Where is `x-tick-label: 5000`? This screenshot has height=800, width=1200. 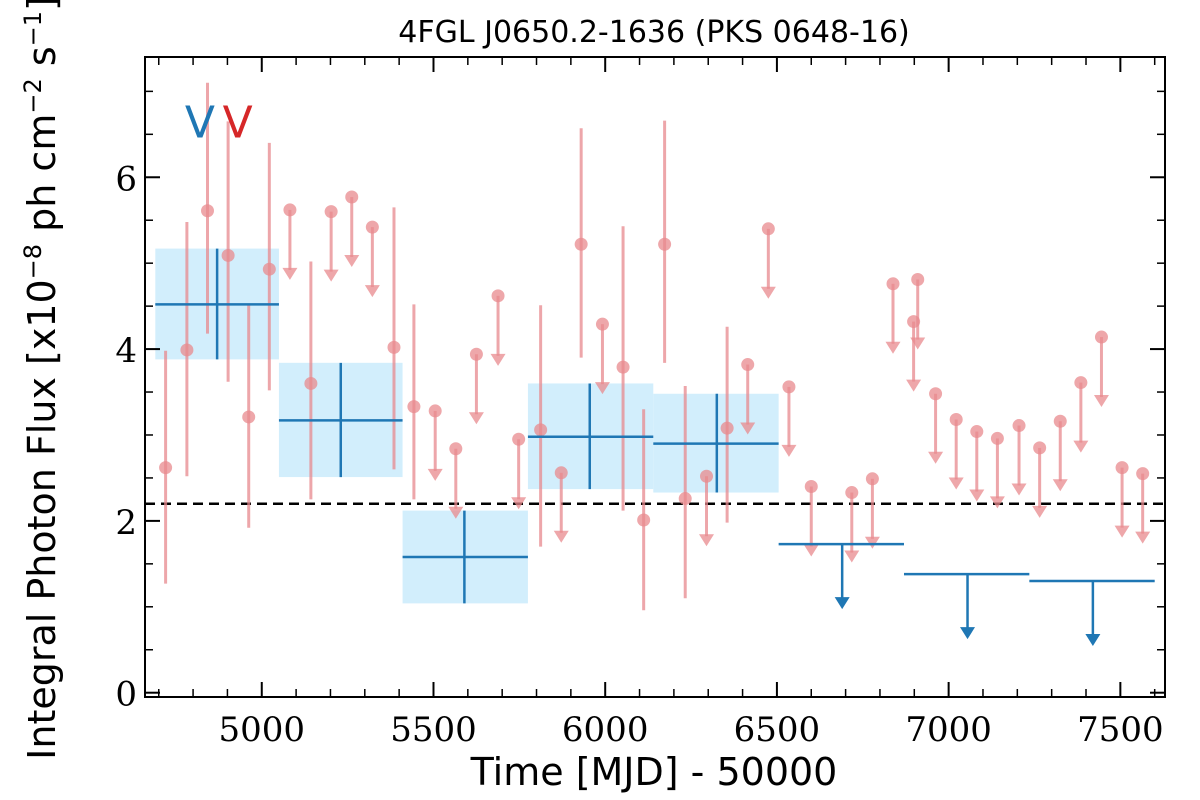 x-tick-label: 5000 is located at coordinates (262, 730).